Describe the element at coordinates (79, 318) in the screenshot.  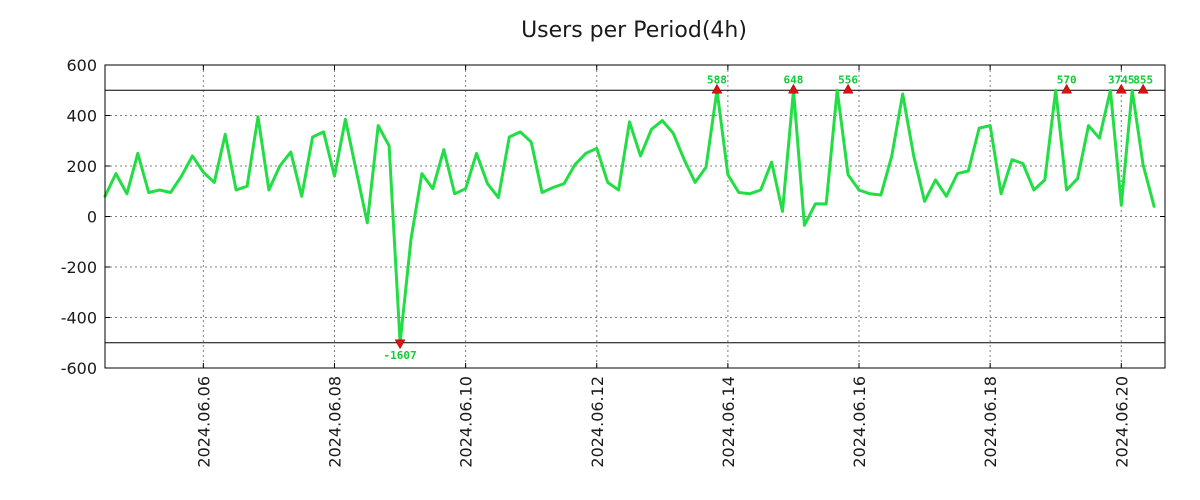
I see `y-tick-label: -400` at that location.